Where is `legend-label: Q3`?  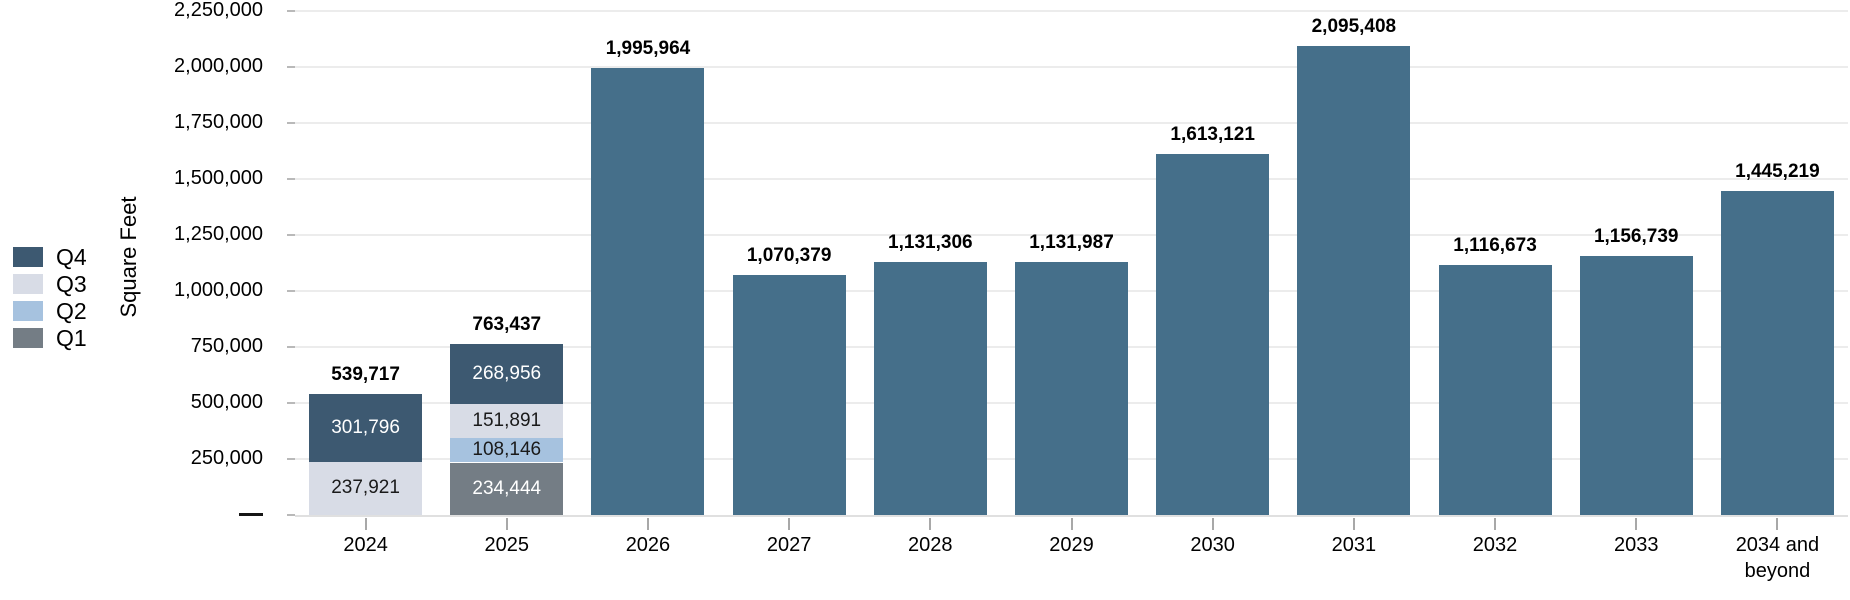 legend-label: Q3 is located at coordinates (71, 284).